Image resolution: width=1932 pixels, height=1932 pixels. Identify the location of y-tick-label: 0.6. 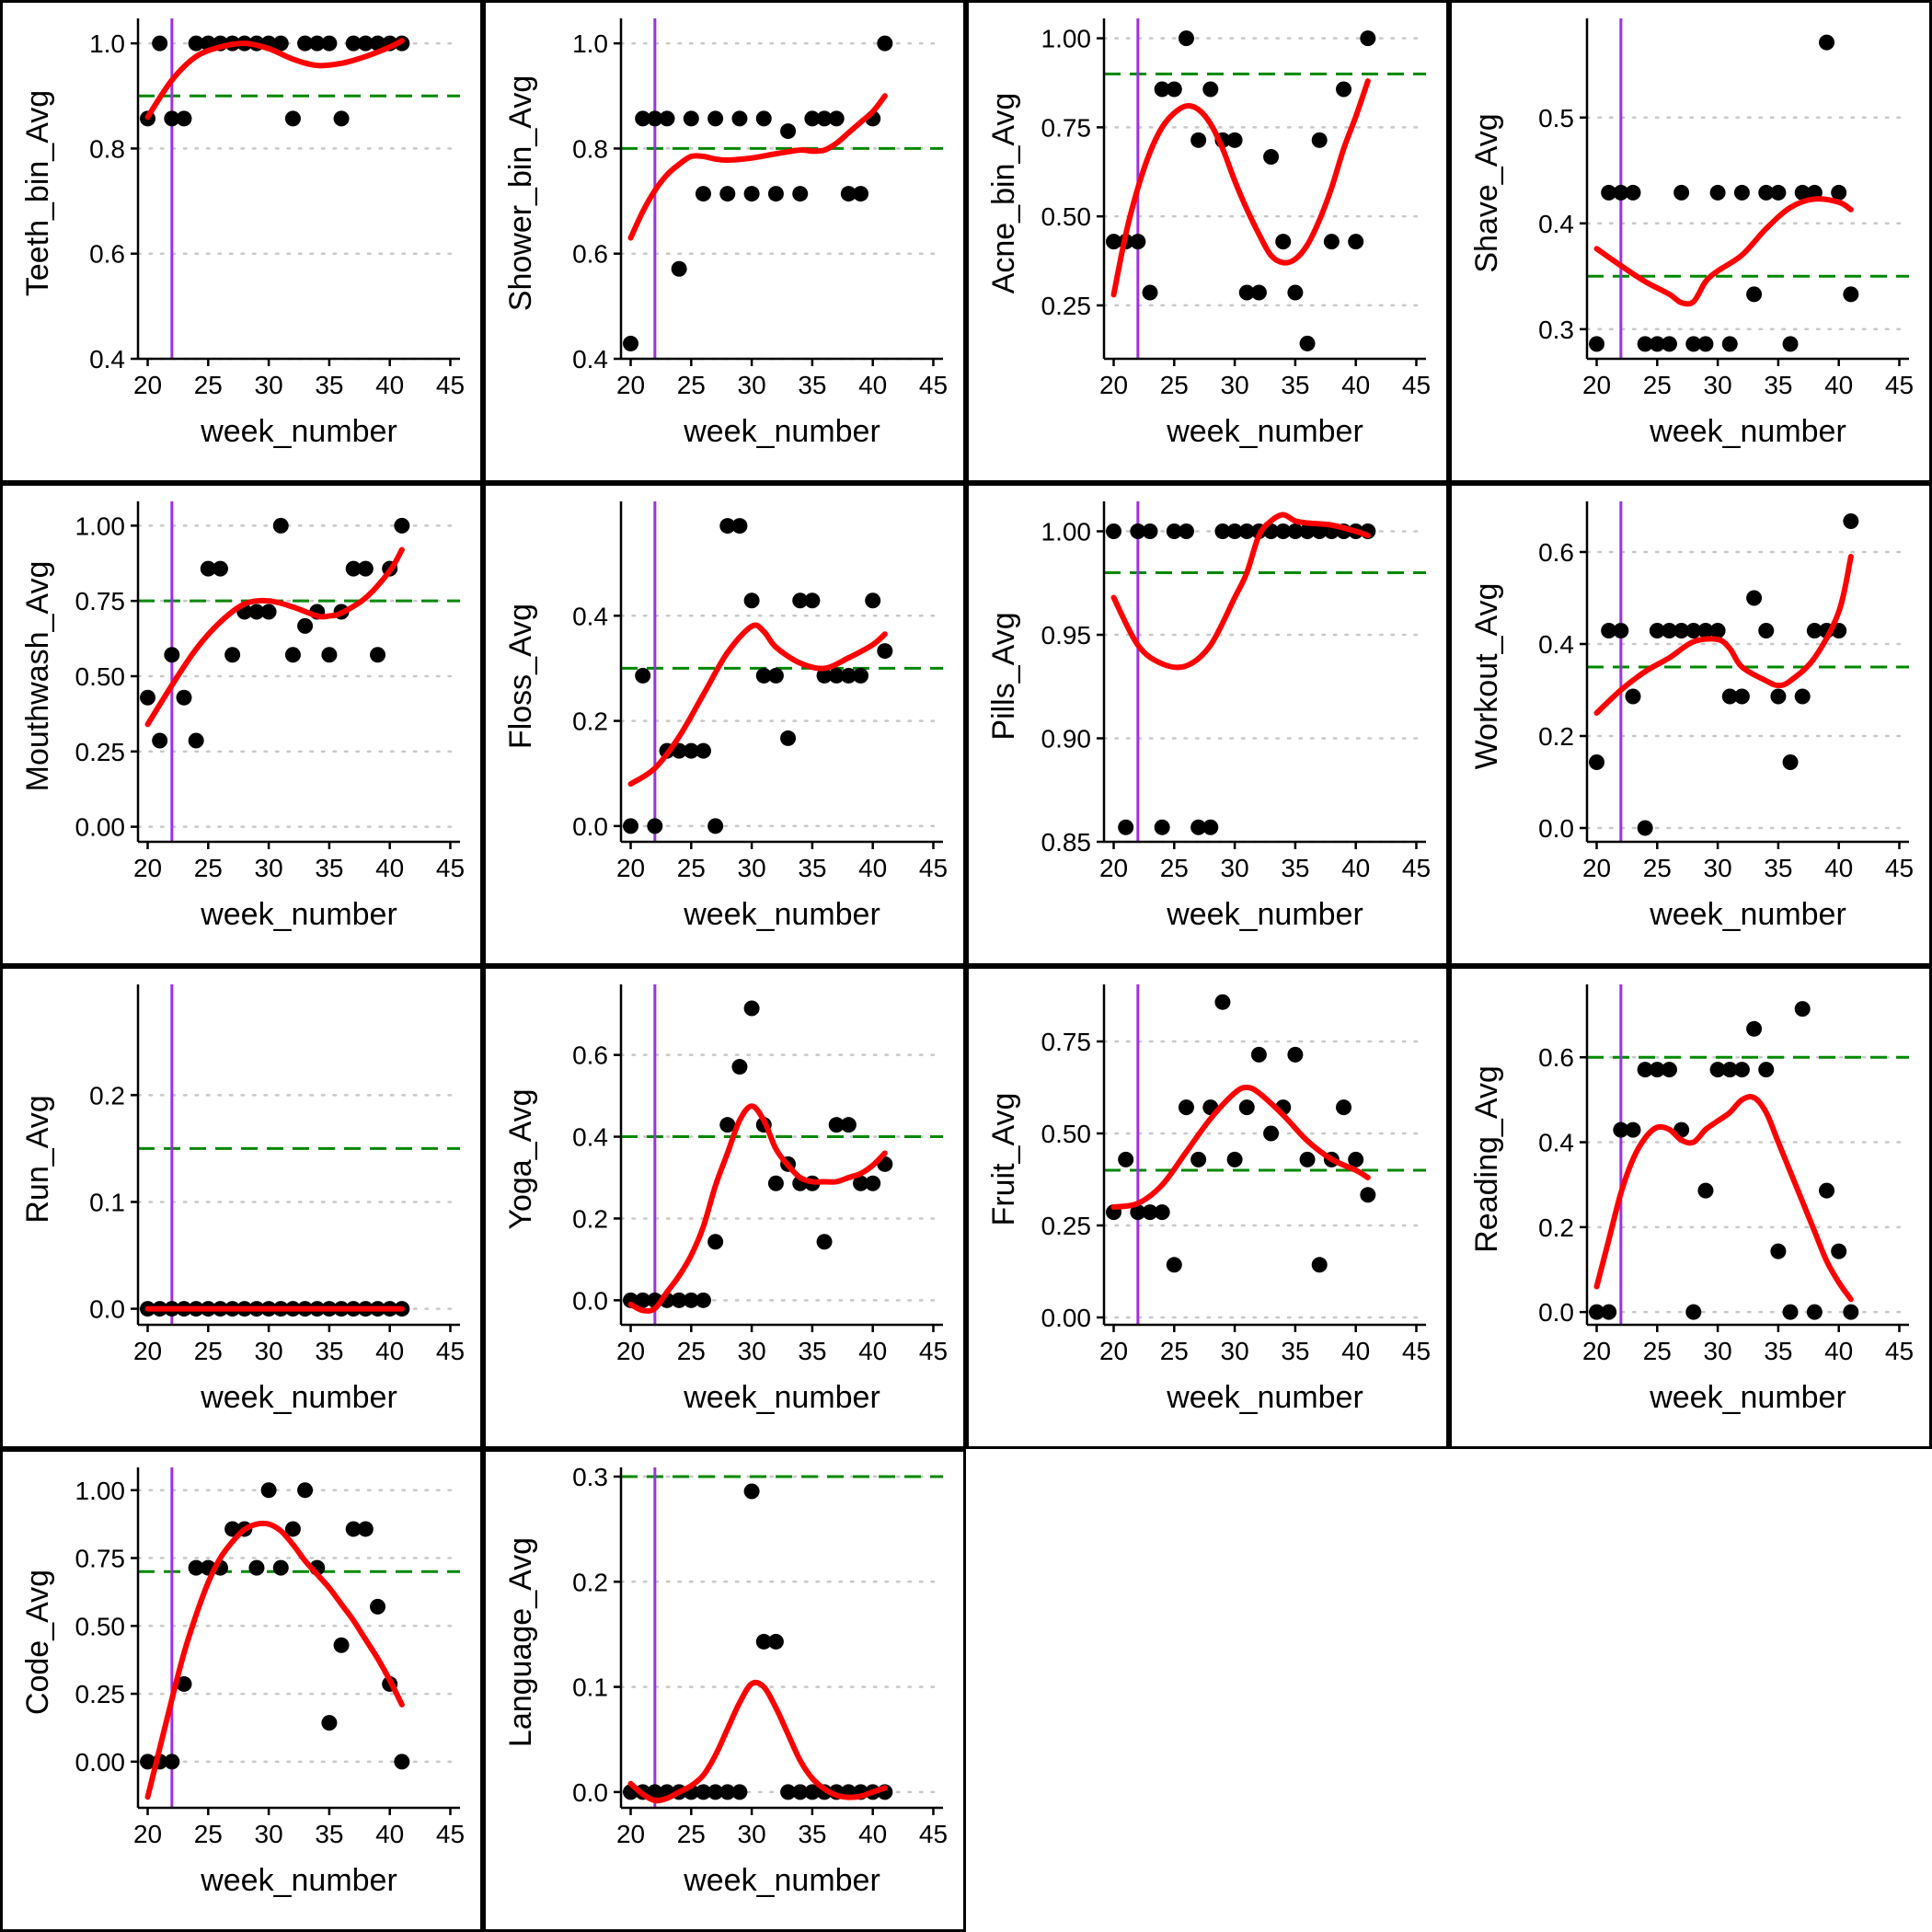
(1556, 552).